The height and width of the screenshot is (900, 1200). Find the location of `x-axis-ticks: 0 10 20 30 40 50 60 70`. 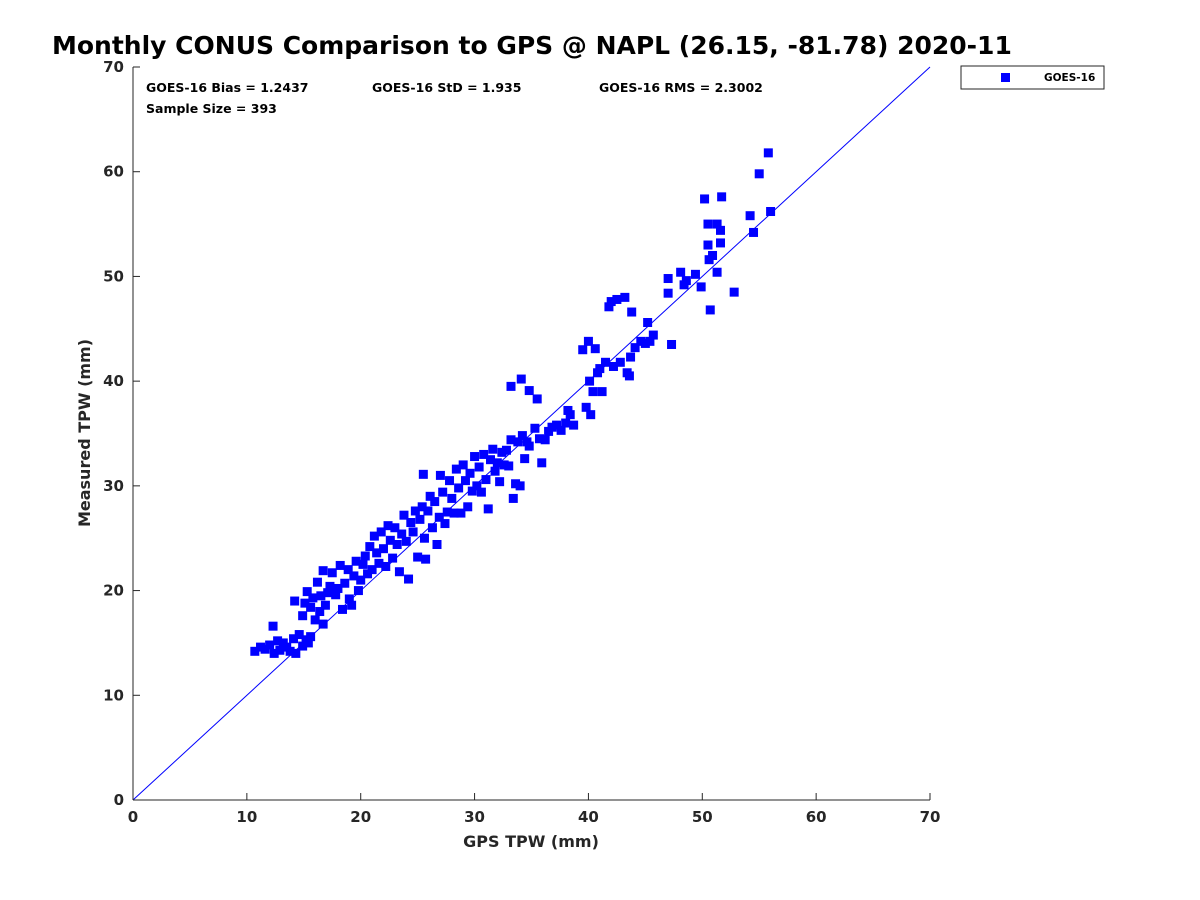

x-axis-ticks: 0 10 20 30 40 50 60 70 is located at coordinates (534, 809).